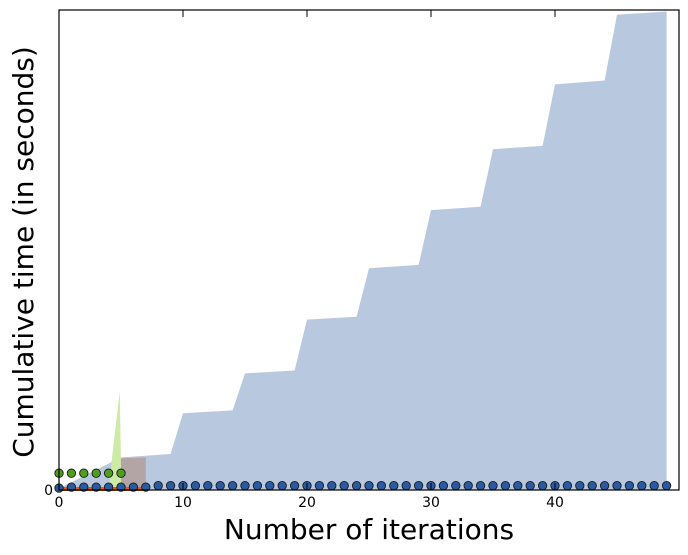 The width and height of the screenshot is (688, 555). What do you see at coordinates (183, 503) in the screenshot?
I see `x-tick-label: 10` at bounding box center [183, 503].